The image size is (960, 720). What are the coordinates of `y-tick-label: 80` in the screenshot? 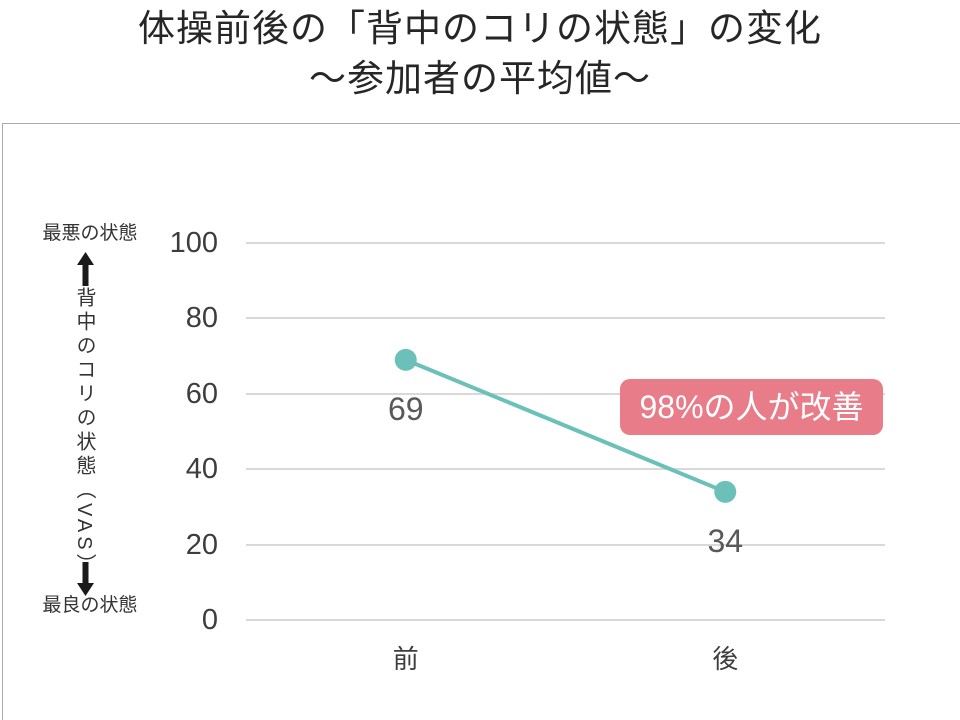 It's located at (201, 318).